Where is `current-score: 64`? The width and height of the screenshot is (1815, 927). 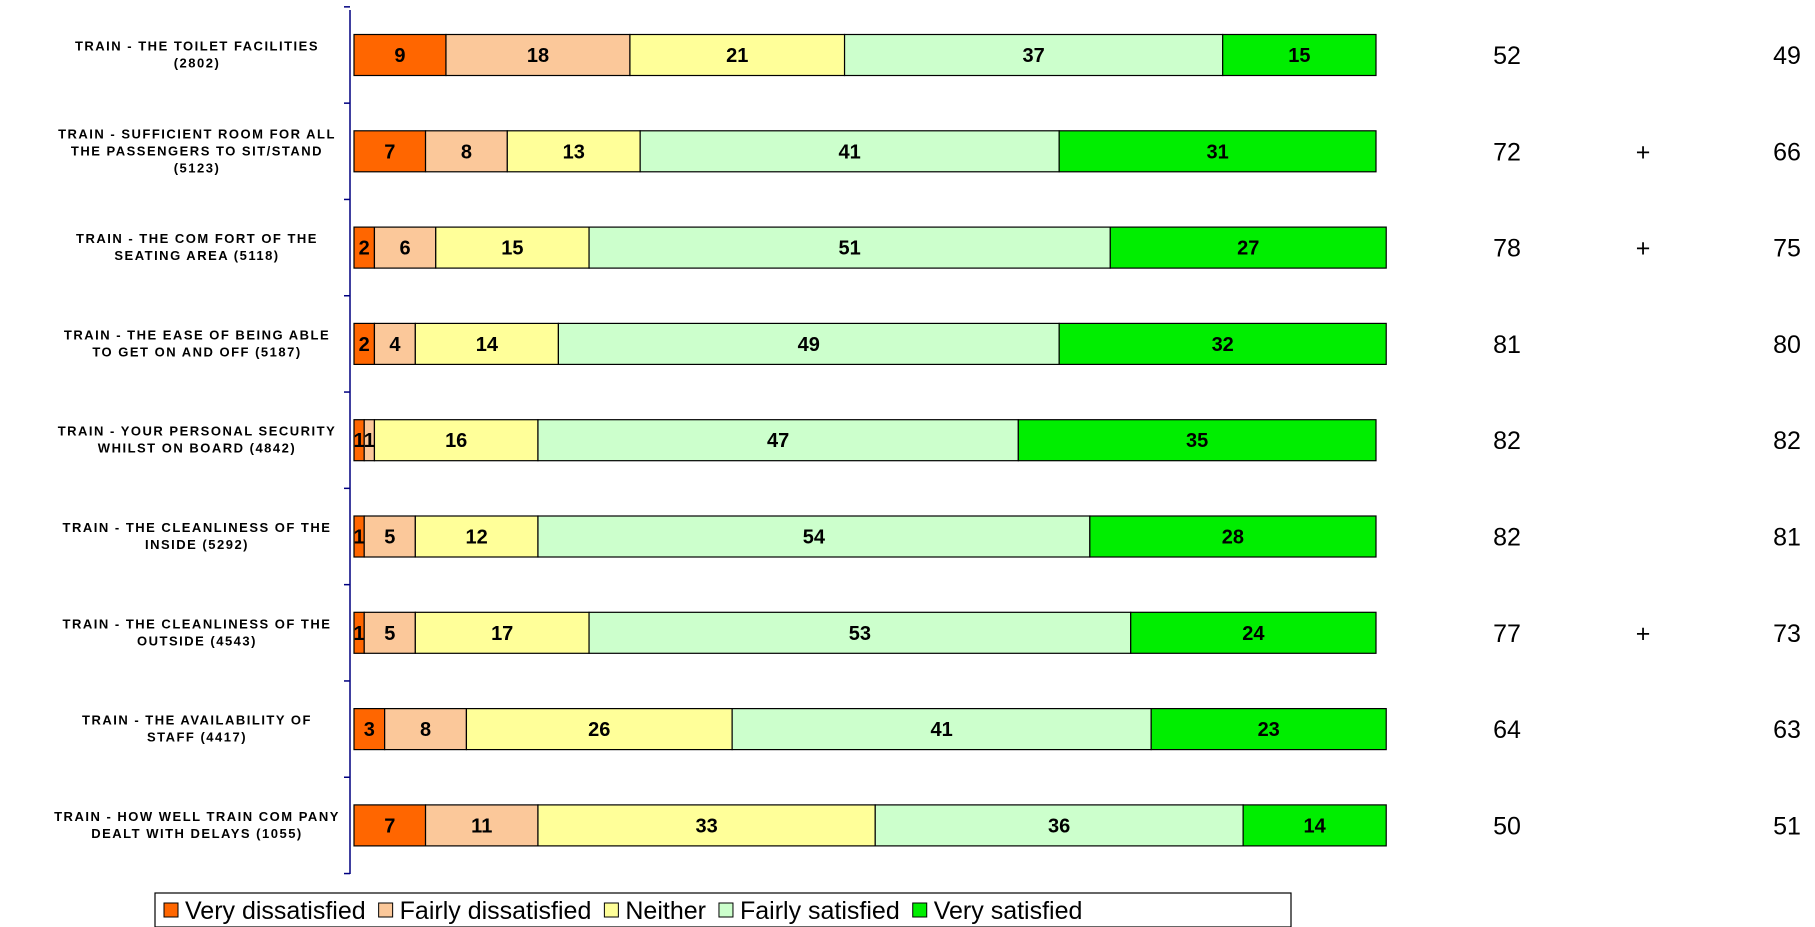
current-score: 64 is located at coordinates (1507, 730).